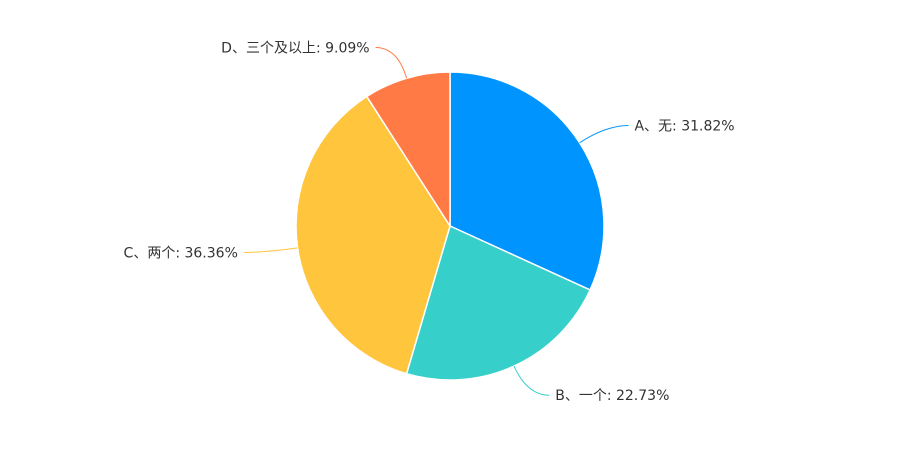 Image resolution: width=901 pixels, height=454 pixels. Describe the element at coordinates (612, 396) in the screenshot. I see `slice-label: B、一个: 22.73%` at that location.